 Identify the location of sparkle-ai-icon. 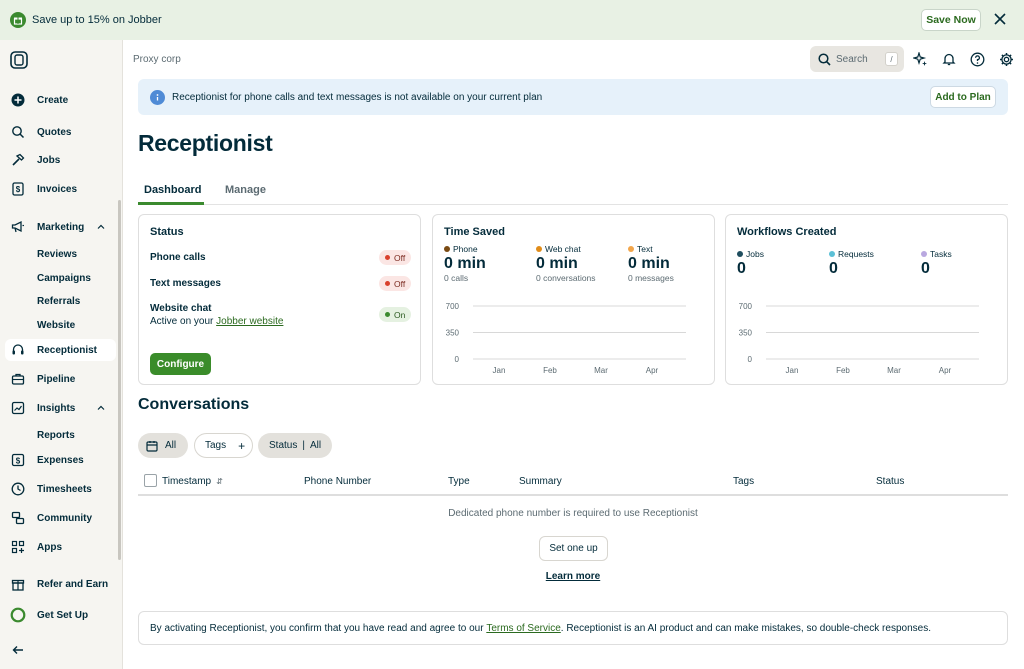
(920, 59).